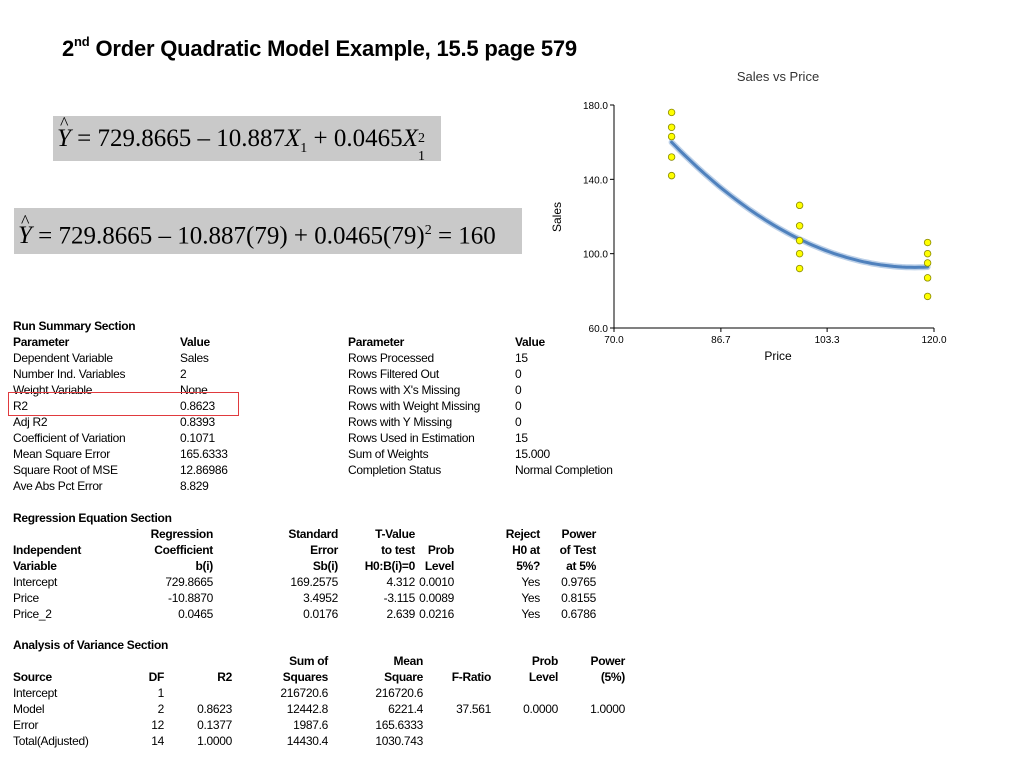  What do you see at coordinates (69, 374) in the screenshot?
I see `run-summary-param: Number Ind. Variables` at bounding box center [69, 374].